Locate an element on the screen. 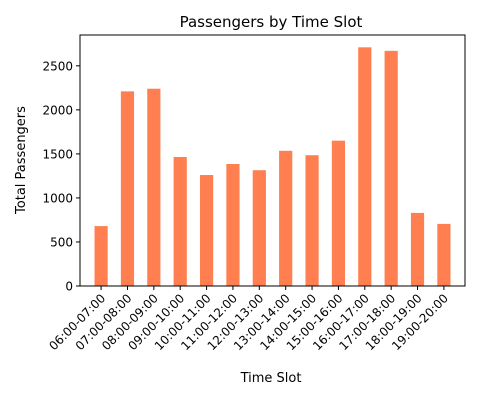 The width and height of the screenshot is (500, 404). y-tick-label: 1500 is located at coordinates (57, 154).